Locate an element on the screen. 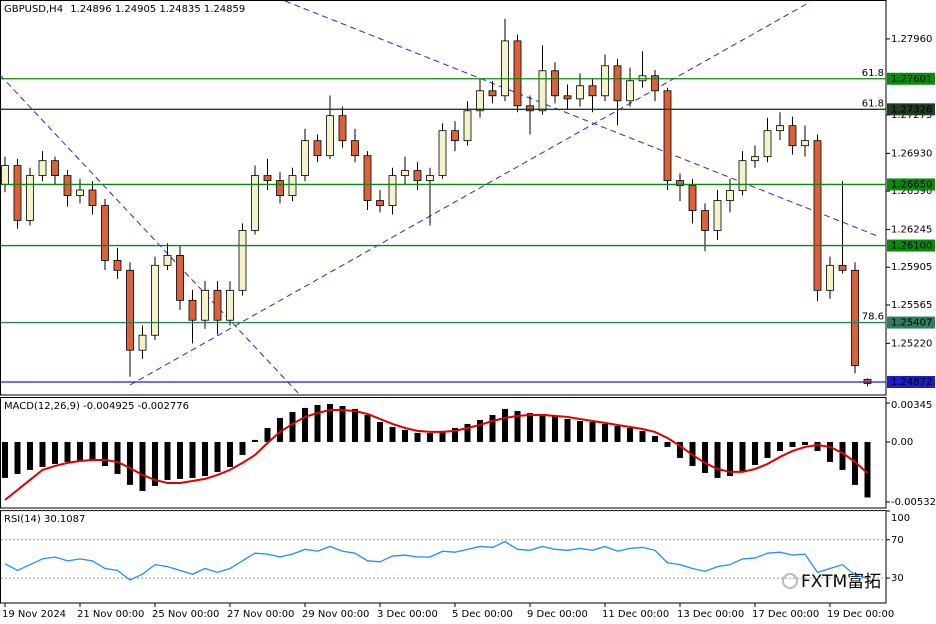  x-tick-label: 13 Dec 00:00 is located at coordinates (710, 614).